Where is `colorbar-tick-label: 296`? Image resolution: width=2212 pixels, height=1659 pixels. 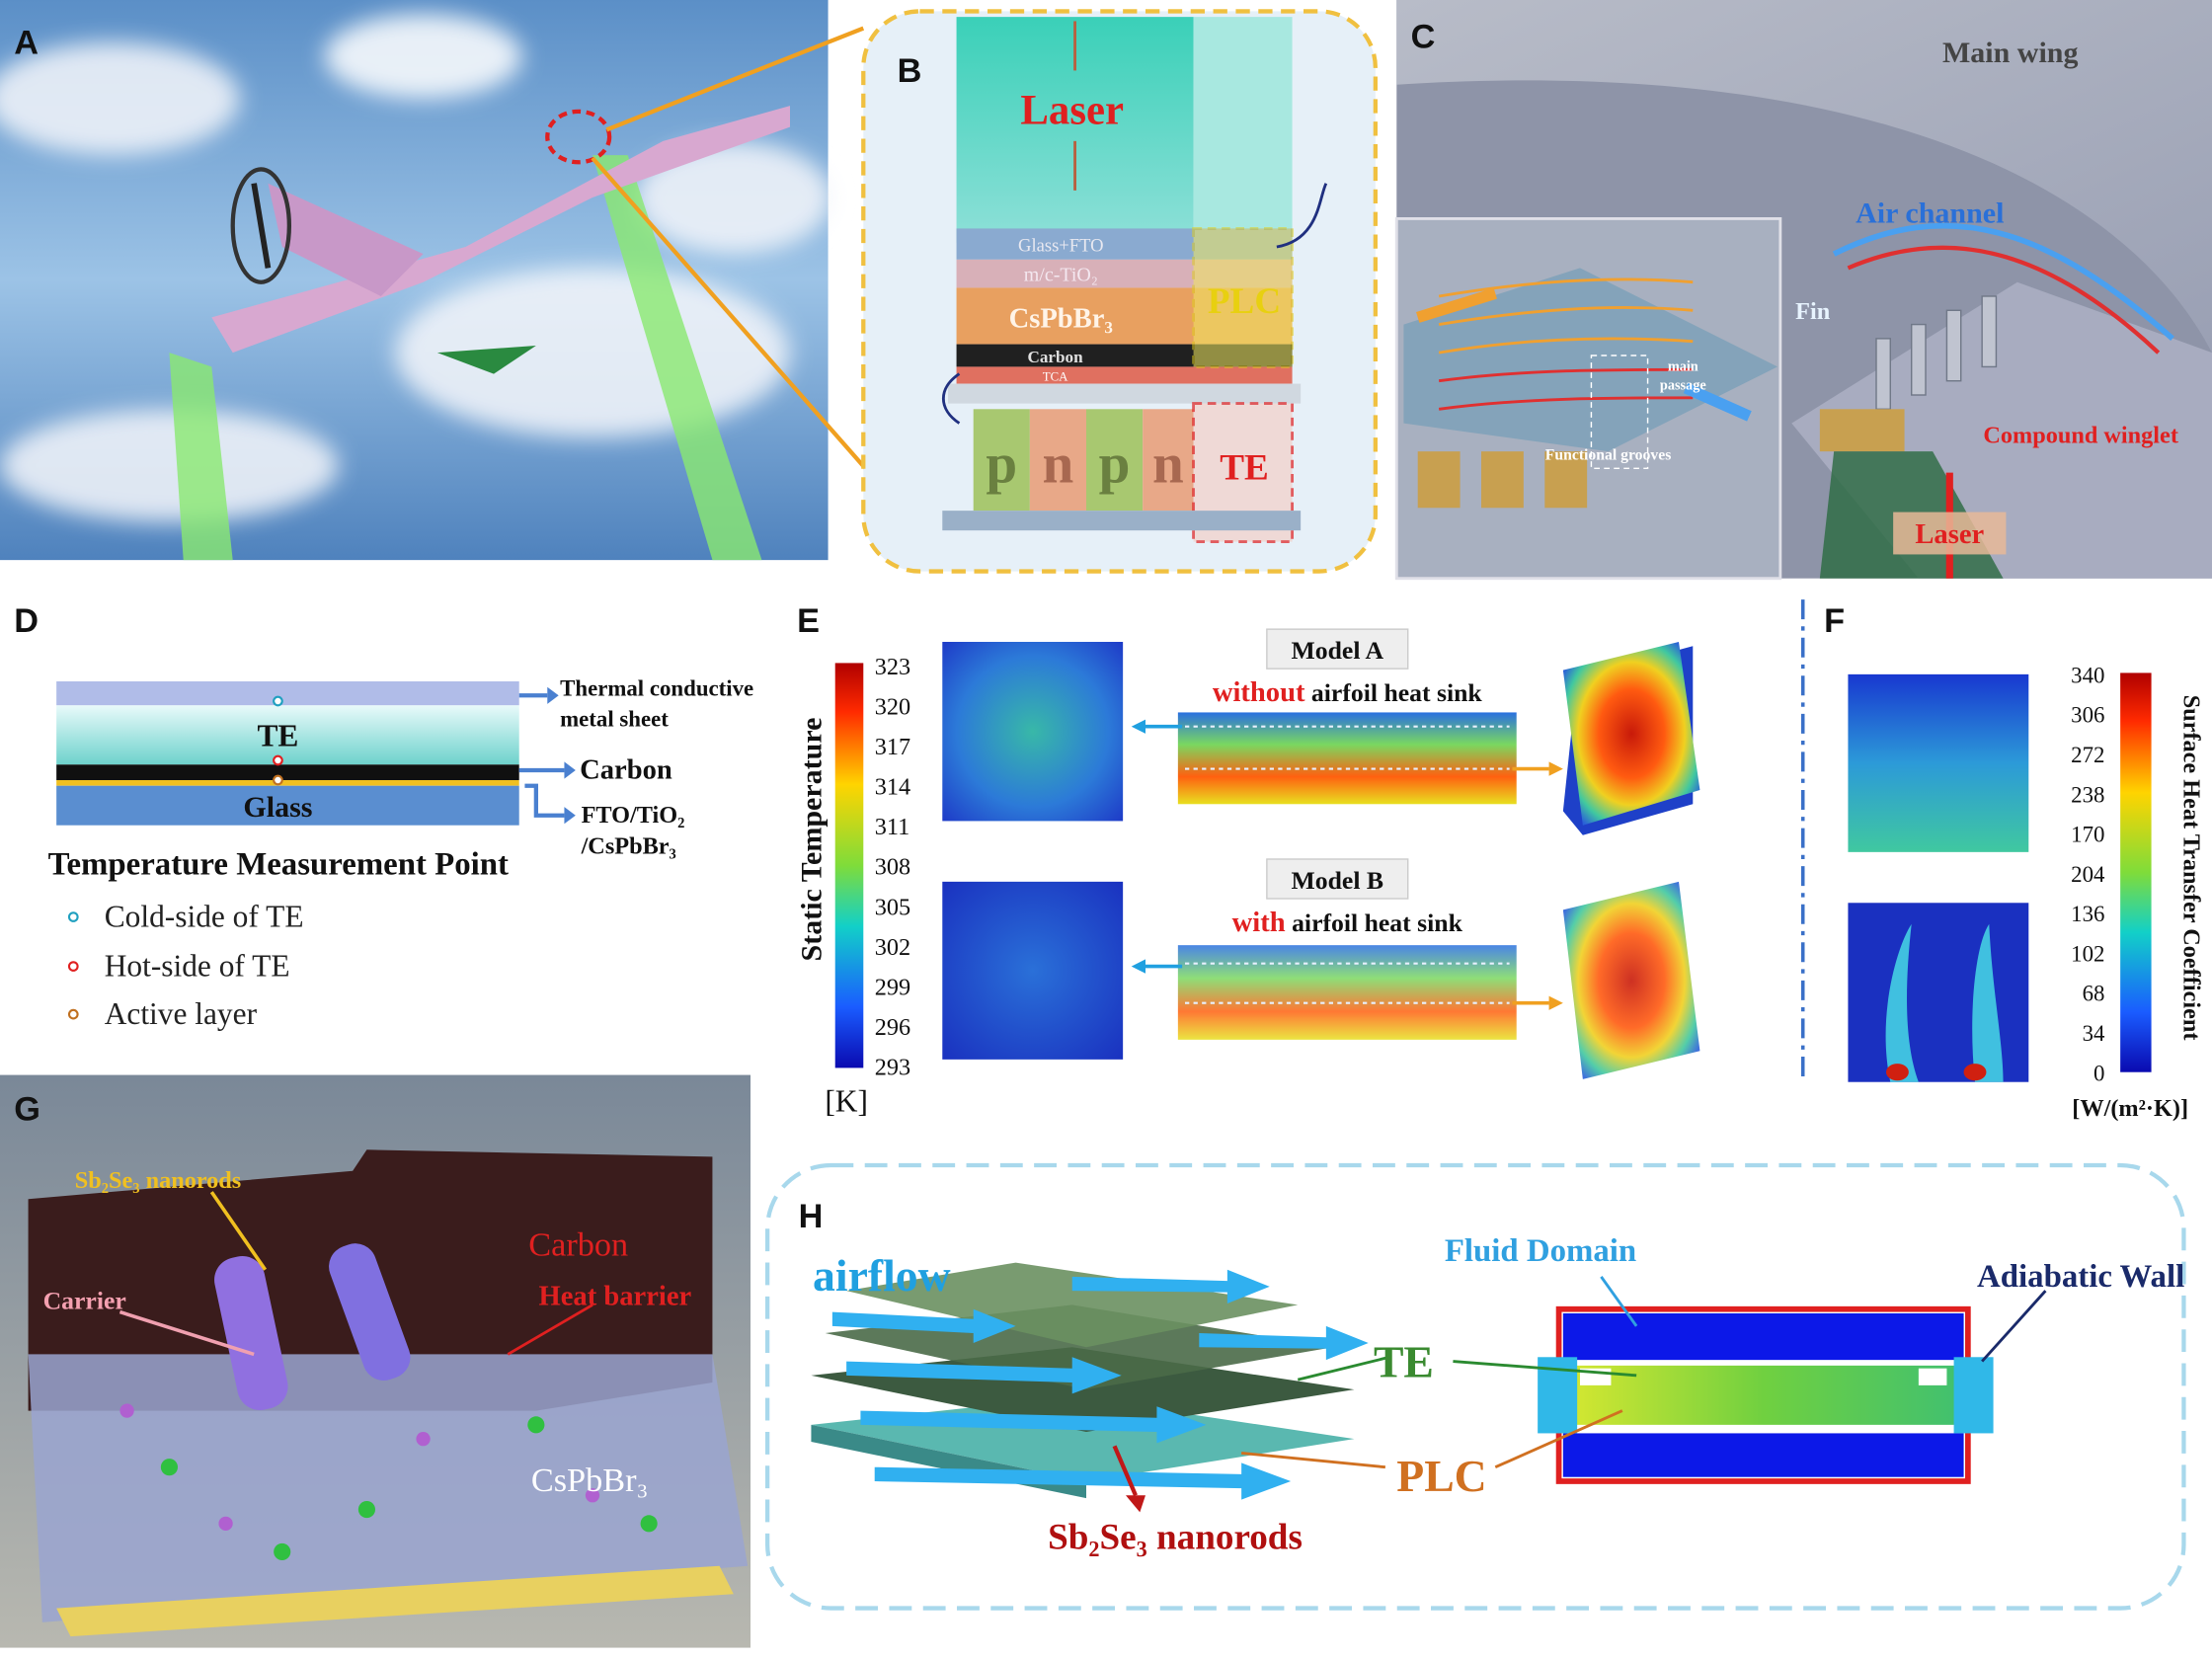
colorbar-tick-label: 296 is located at coordinates (893, 1027).